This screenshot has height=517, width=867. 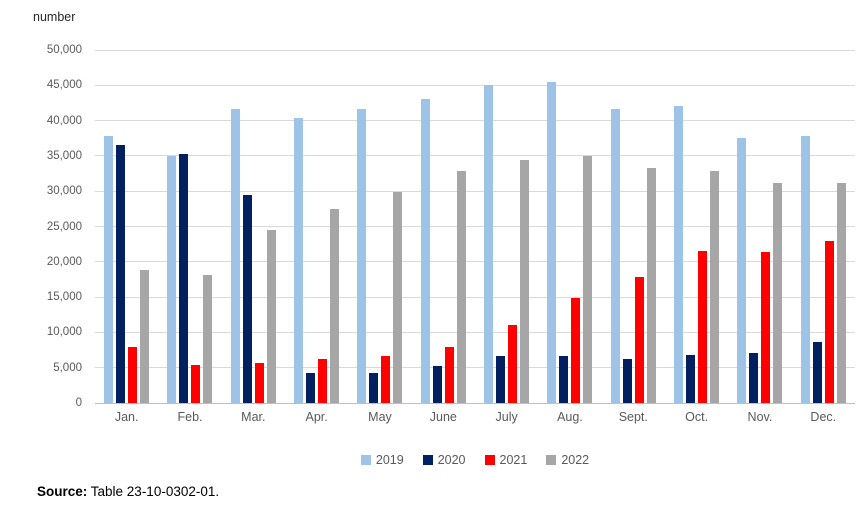 I want to click on x-tick-label: Jan., so click(x=126, y=417).